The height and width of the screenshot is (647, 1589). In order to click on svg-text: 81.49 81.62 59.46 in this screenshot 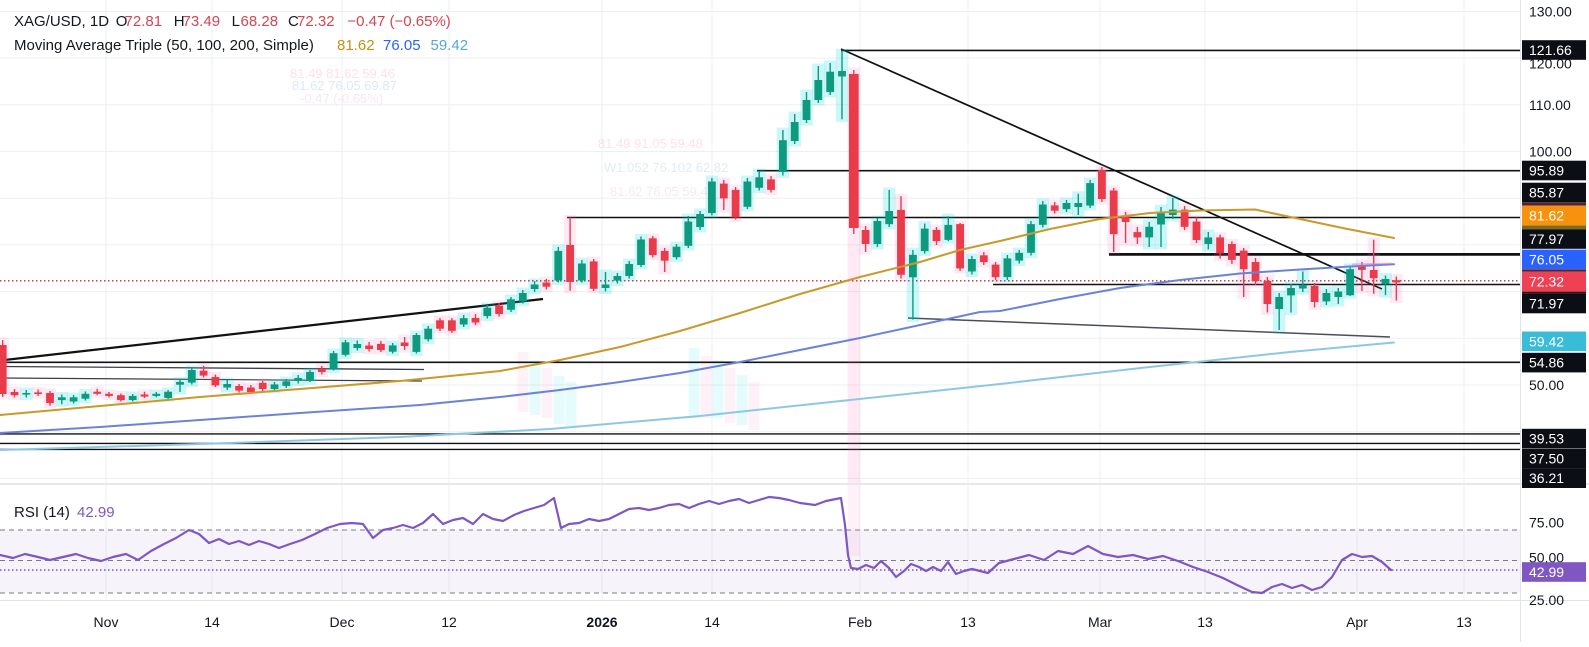, I will do `click(342, 73)`.